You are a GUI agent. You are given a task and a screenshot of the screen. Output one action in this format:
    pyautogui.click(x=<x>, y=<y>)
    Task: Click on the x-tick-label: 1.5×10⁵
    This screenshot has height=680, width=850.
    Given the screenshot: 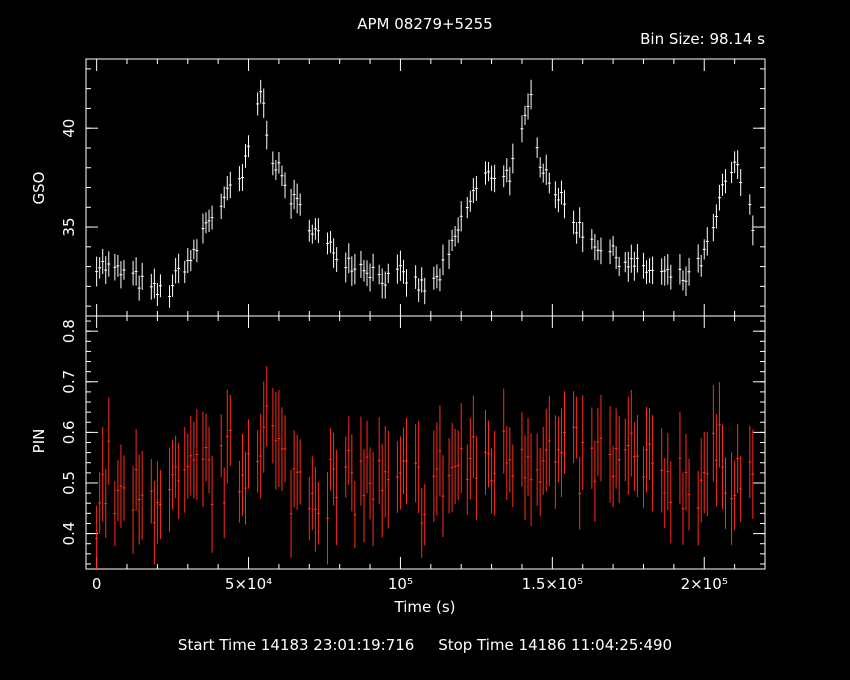 What is the action you would take?
    pyautogui.click(x=553, y=584)
    